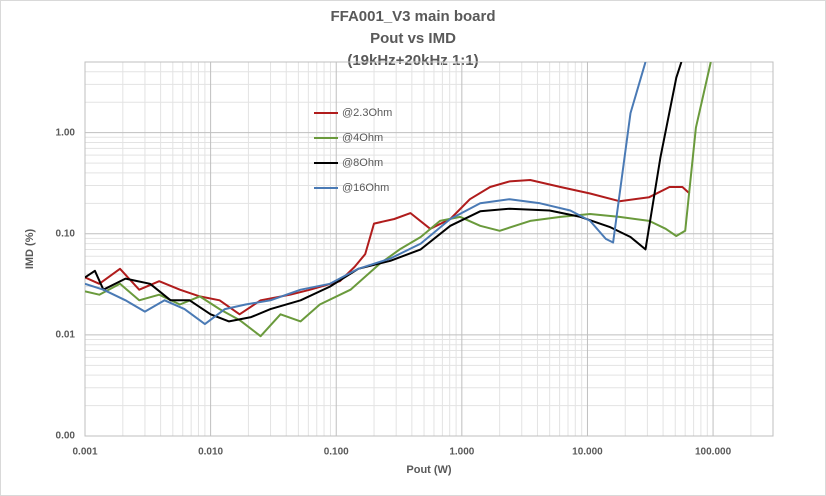 The image size is (826, 496). I want to click on x-tick-label: 10.000, so click(587, 452).